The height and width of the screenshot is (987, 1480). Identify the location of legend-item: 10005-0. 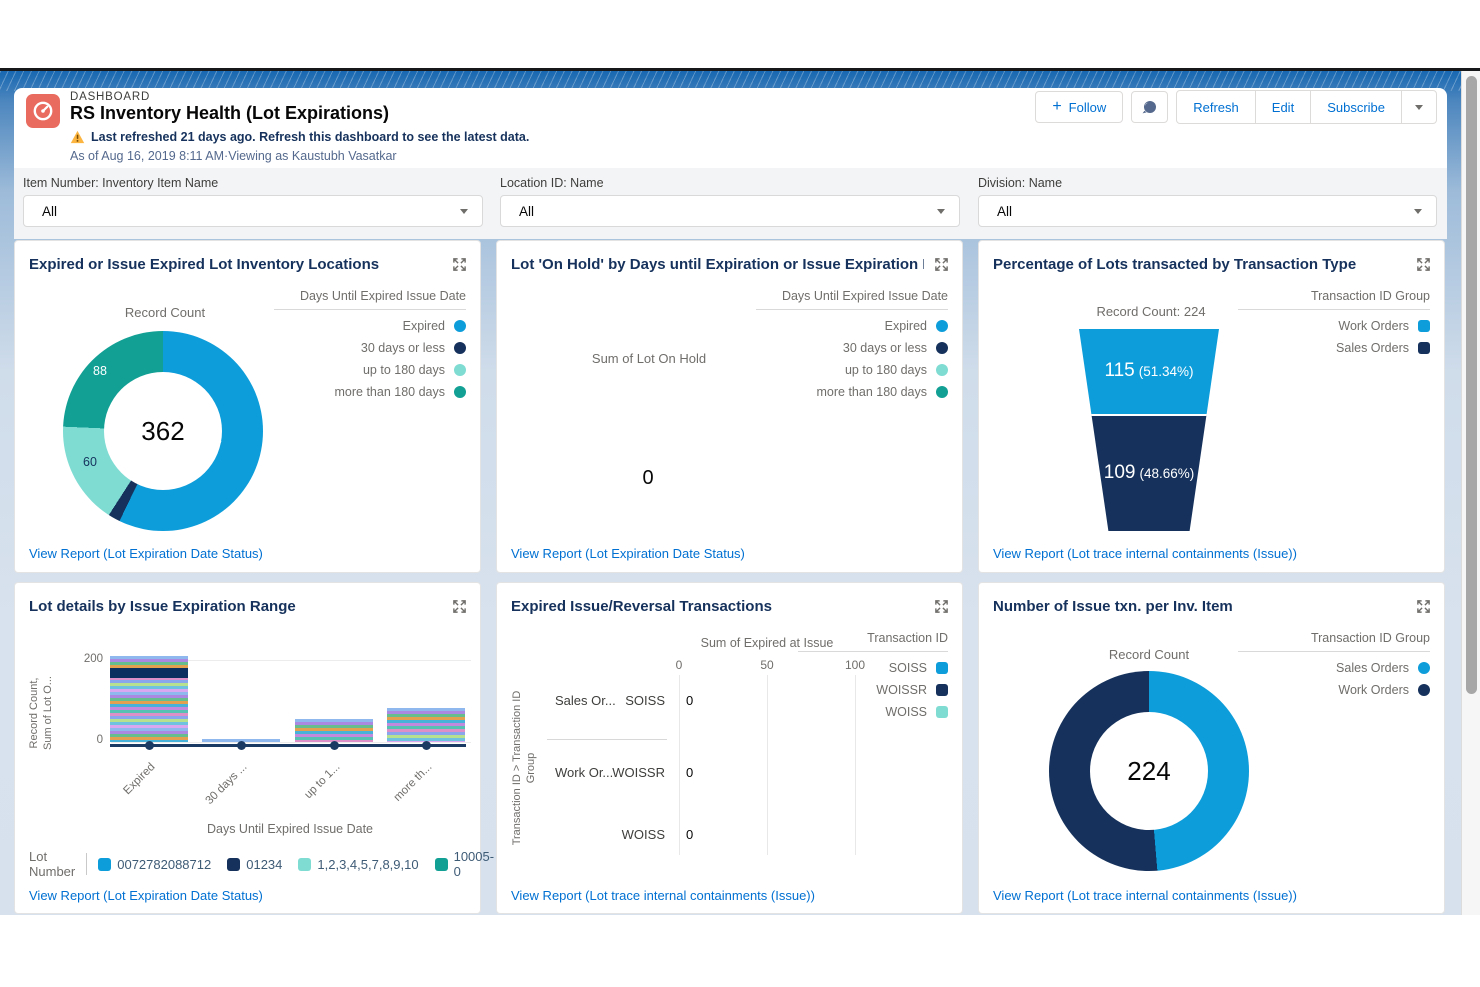
(464, 864).